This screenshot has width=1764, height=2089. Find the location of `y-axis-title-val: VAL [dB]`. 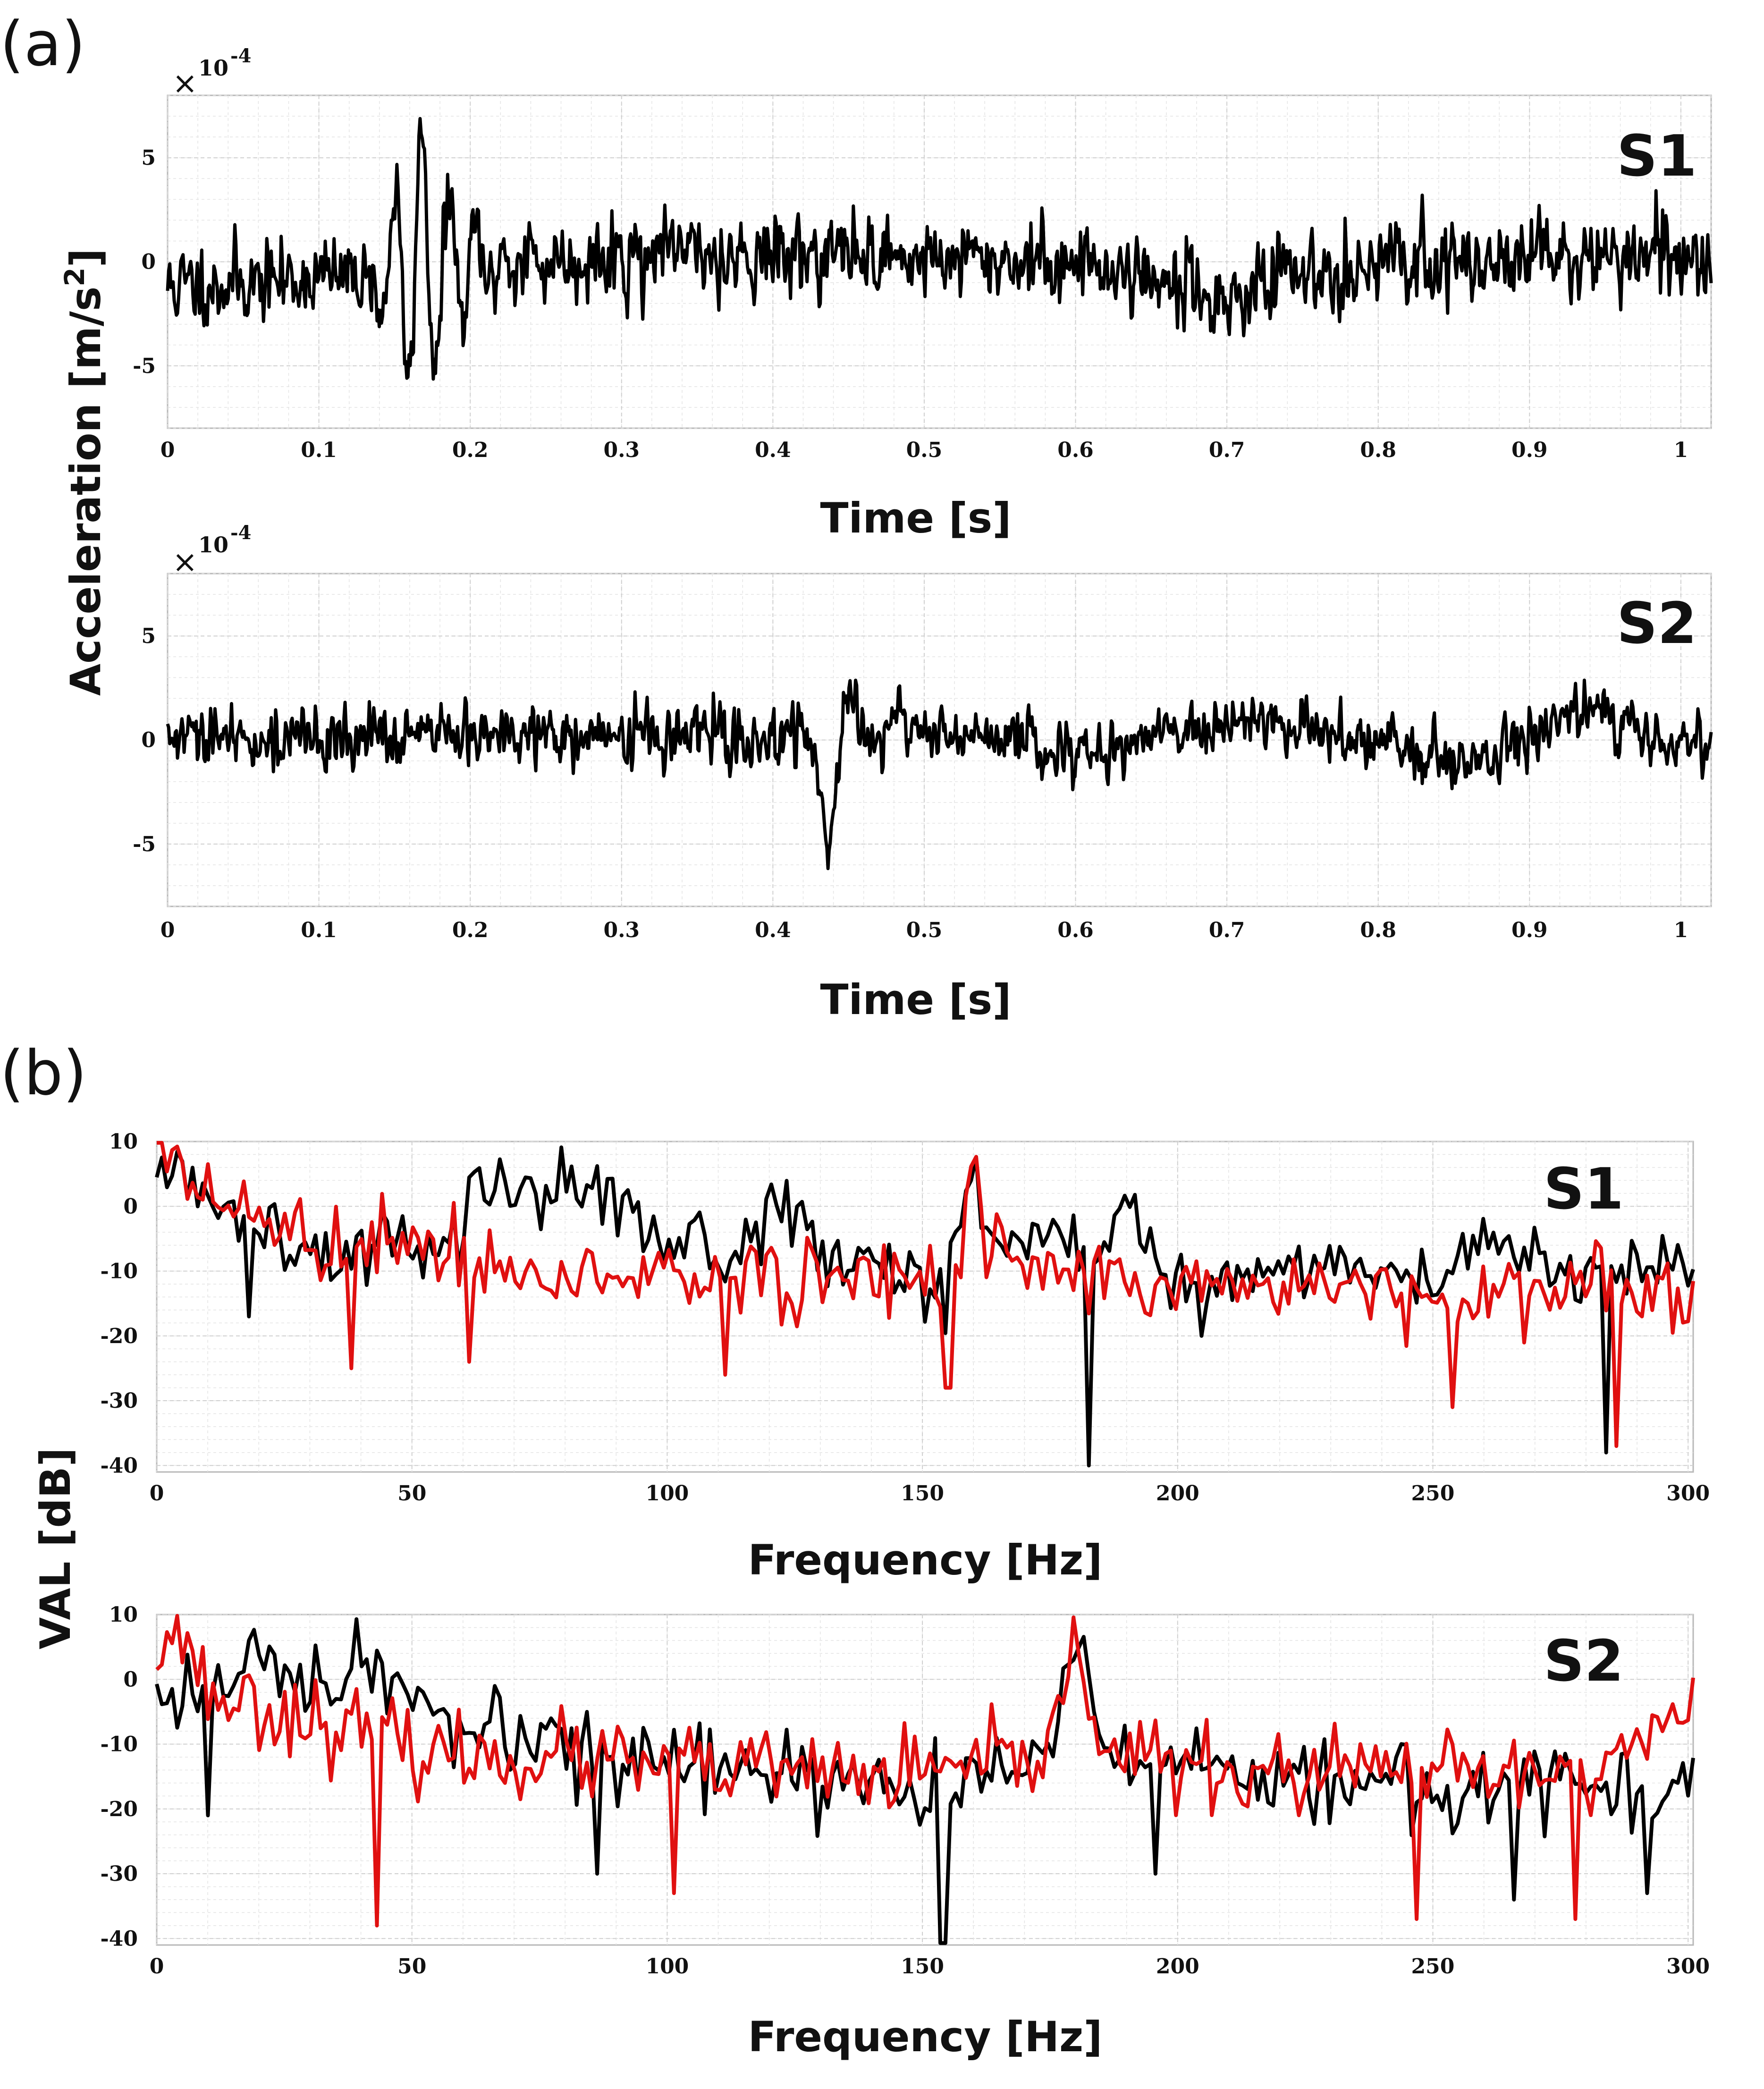

y-axis-title-val: VAL [dB] is located at coordinates (56, 1548).